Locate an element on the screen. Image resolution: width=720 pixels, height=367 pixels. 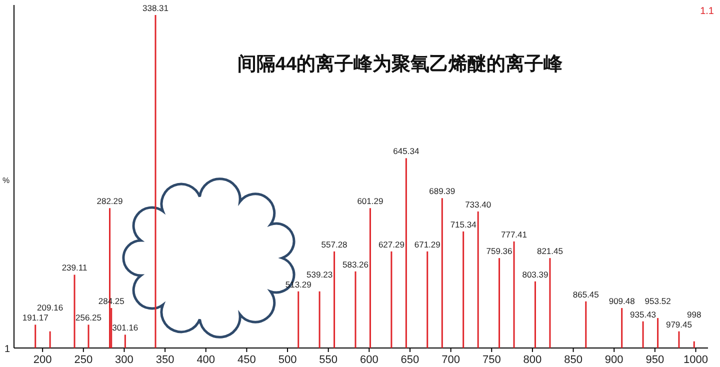
x-tick-label: 500 is located at coordinates (287, 360).